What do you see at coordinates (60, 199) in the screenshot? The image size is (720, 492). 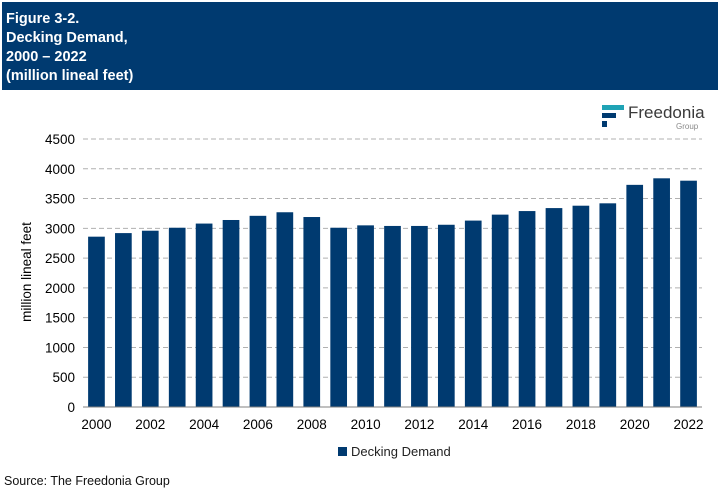 I see `y-tick-label: 3500` at bounding box center [60, 199].